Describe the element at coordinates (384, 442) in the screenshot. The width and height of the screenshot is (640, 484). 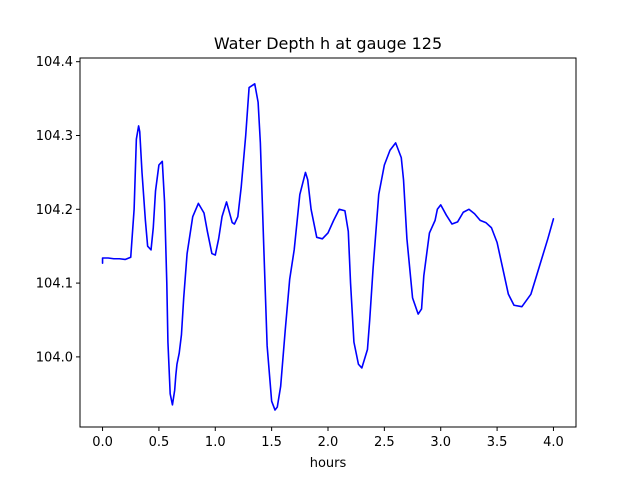
I see `x-tick-label: 2.5` at that location.